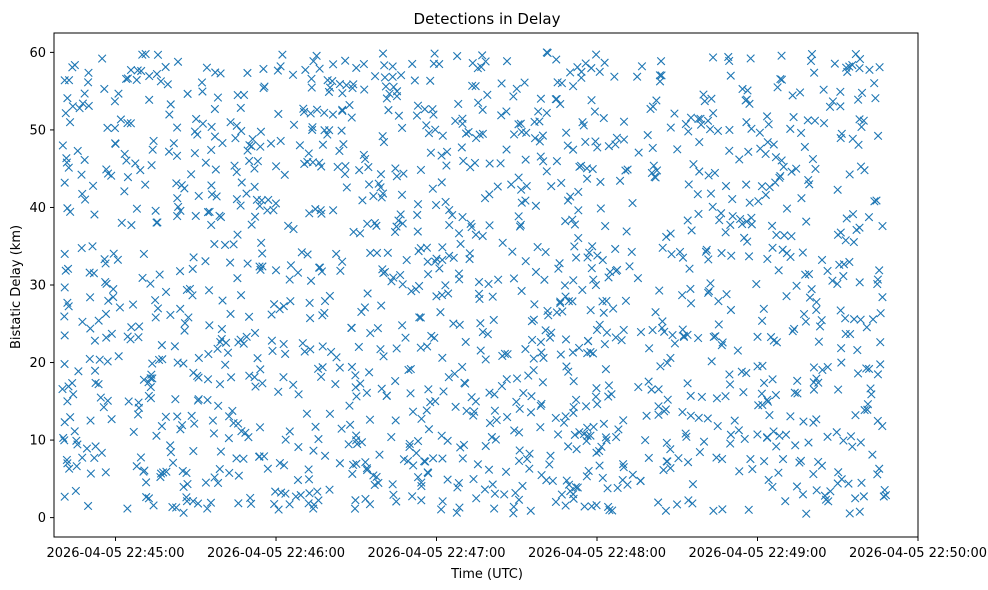 The width and height of the screenshot is (988, 590). Describe the element at coordinates (37, 441) in the screenshot. I see `y-tick-label: 10` at that location.